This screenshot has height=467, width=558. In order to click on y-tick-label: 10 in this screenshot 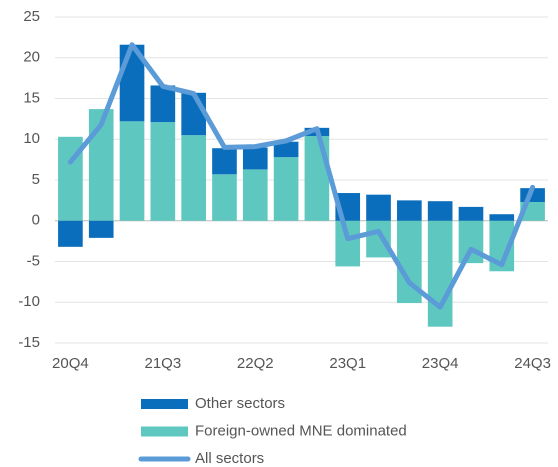, I will do `click(31, 138)`.